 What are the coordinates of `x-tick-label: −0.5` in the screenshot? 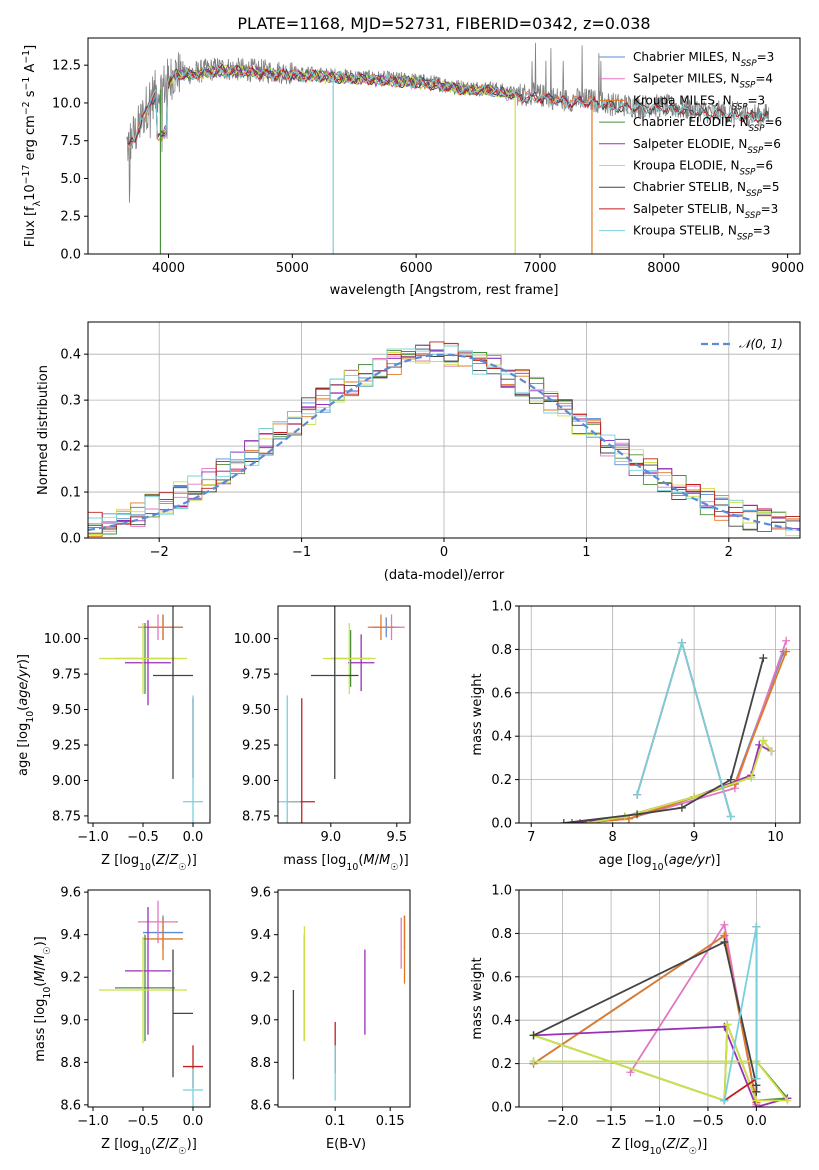 It's located at (143, 837).